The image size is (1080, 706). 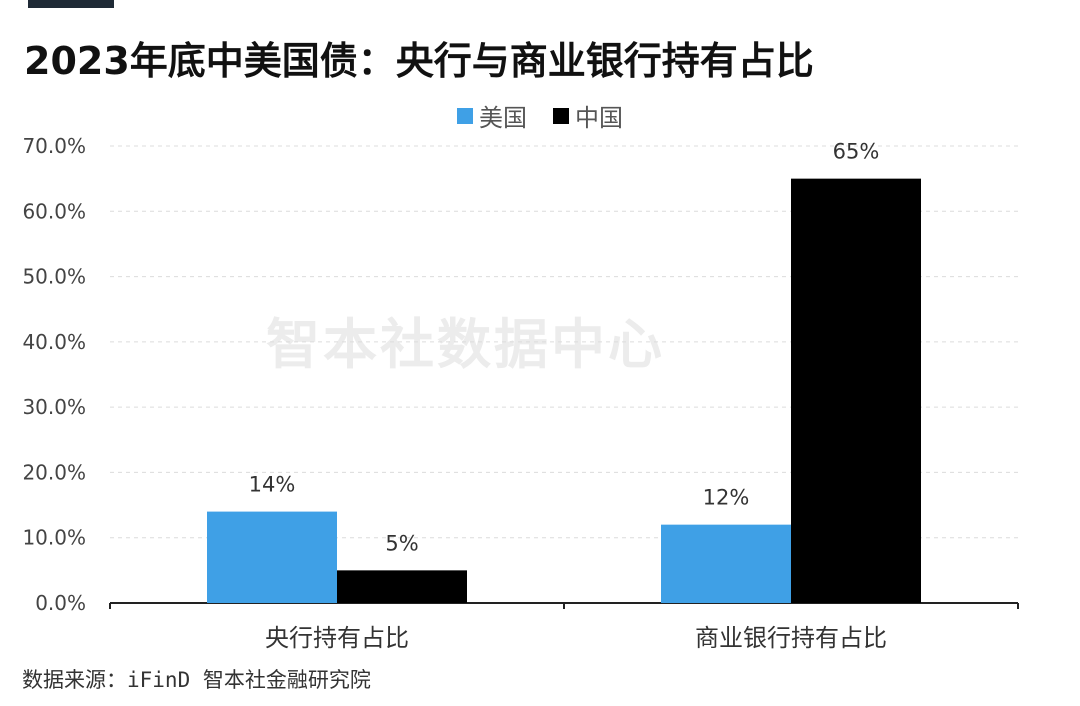 I want to click on legend-swatch-cn, so click(x=561, y=115).